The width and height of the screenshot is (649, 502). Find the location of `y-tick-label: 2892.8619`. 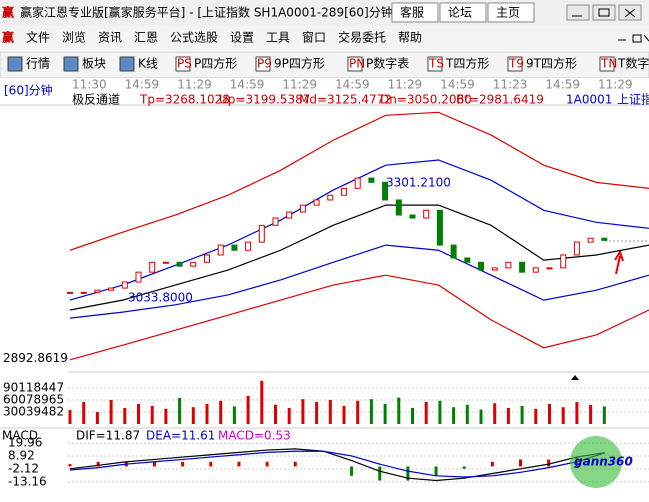

y-tick-label: 2892.8619 is located at coordinates (35, 358).